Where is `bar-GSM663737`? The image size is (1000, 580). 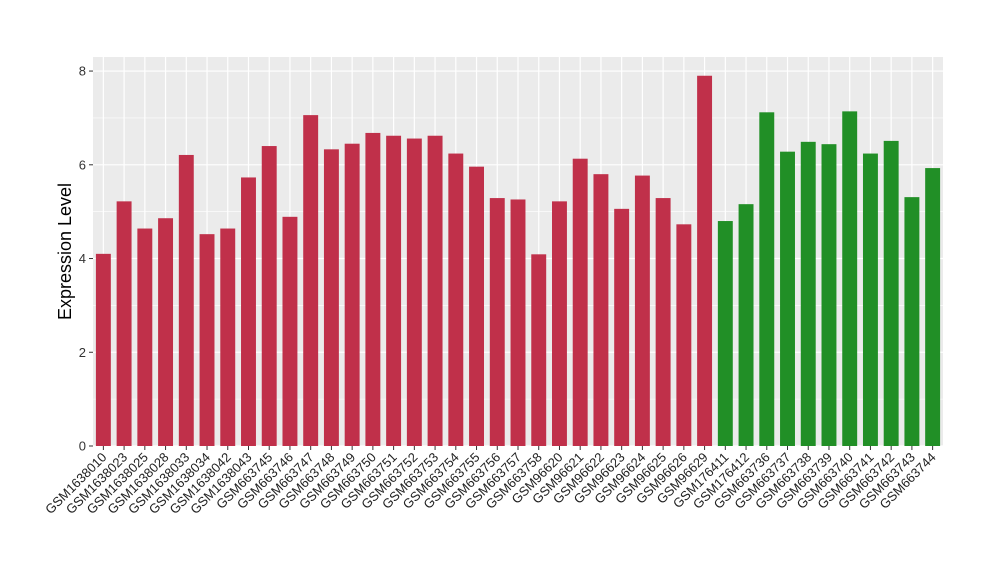
bar-GSM663737 is located at coordinates (787, 298).